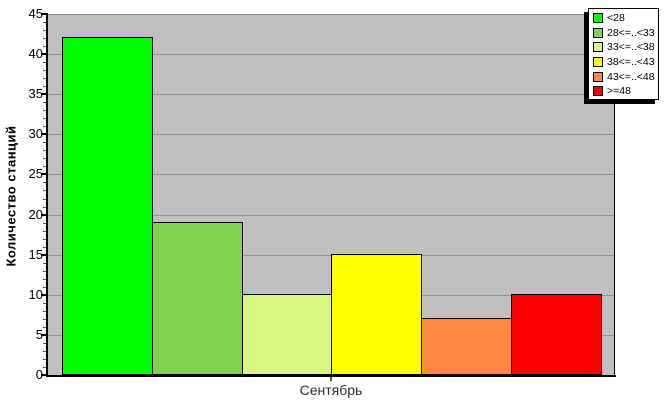  What do you see at coordinates (331, 379) in the screenshot?
I see `x-axis-tick` at bounding box center [331, 379].